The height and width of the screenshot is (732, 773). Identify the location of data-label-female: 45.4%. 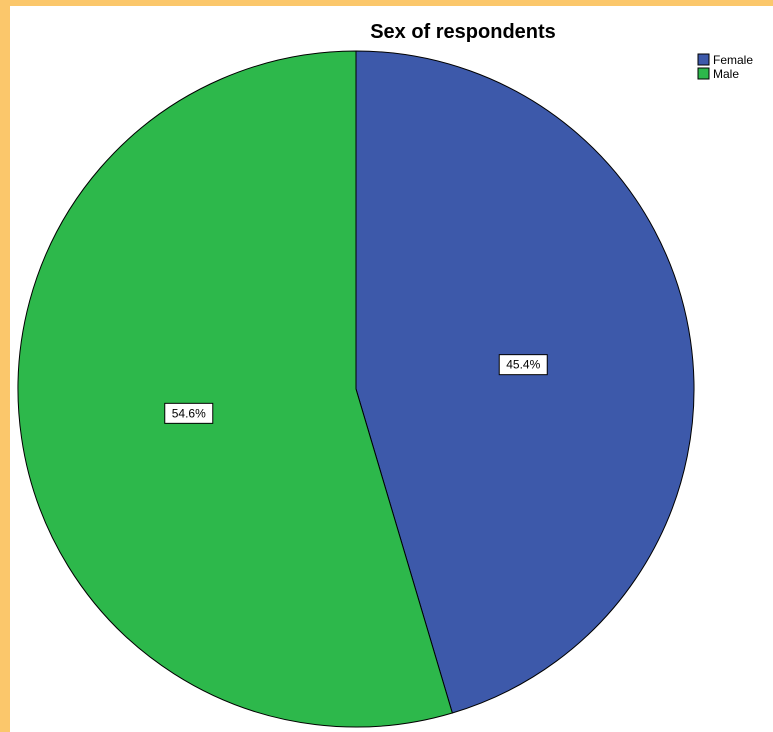
(523, 365).